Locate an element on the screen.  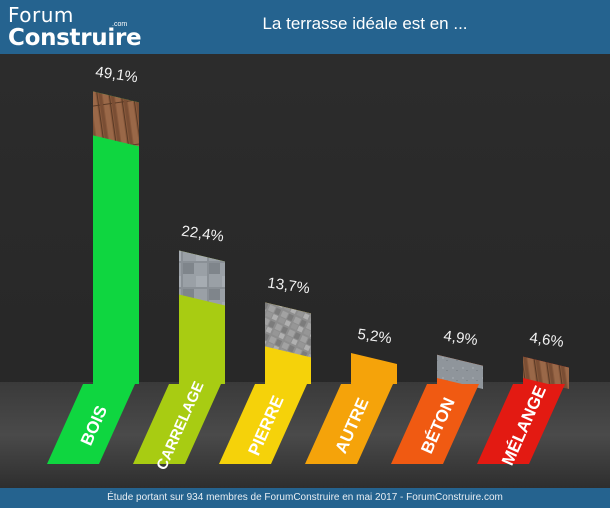
floor-ribbon-autre is located at coordinates (349, 424).